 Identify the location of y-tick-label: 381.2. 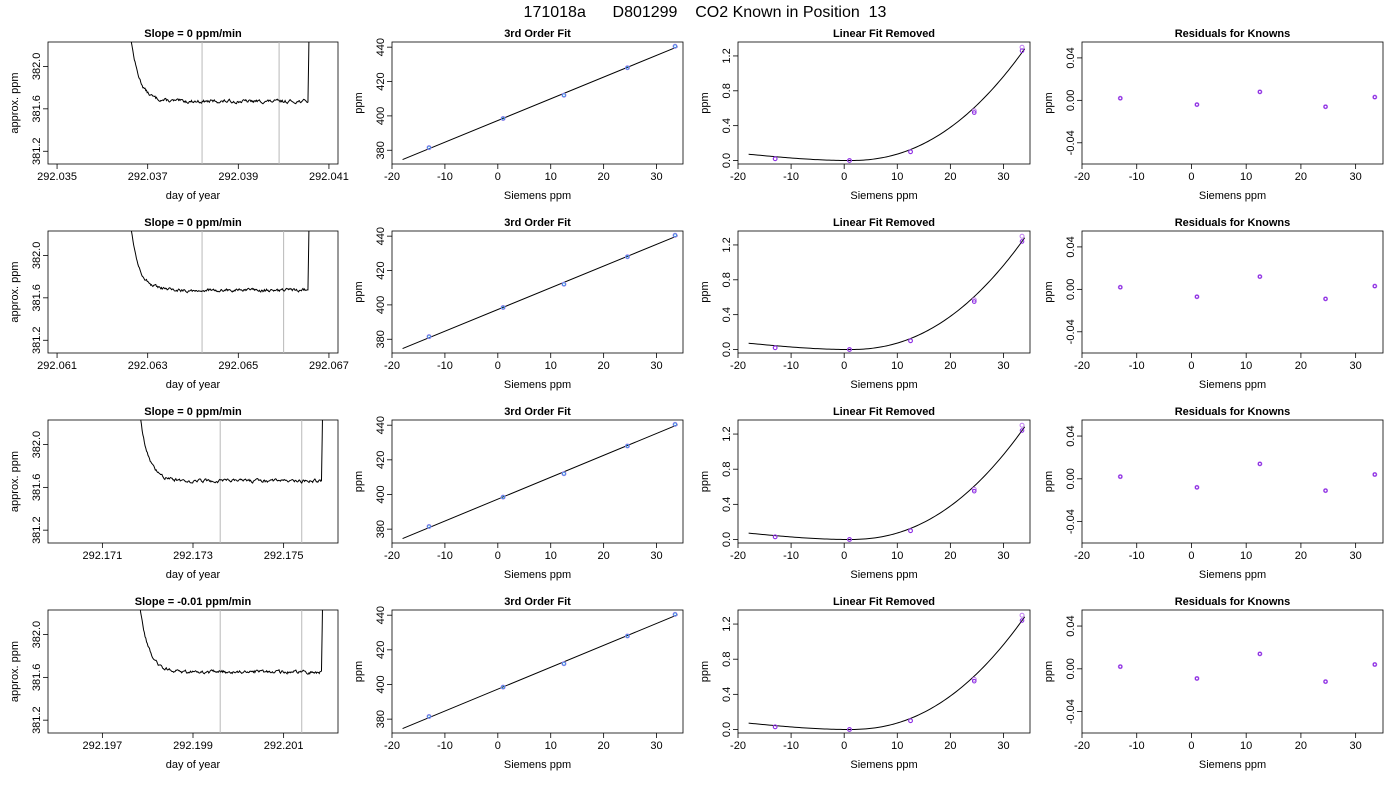
(37, 720).